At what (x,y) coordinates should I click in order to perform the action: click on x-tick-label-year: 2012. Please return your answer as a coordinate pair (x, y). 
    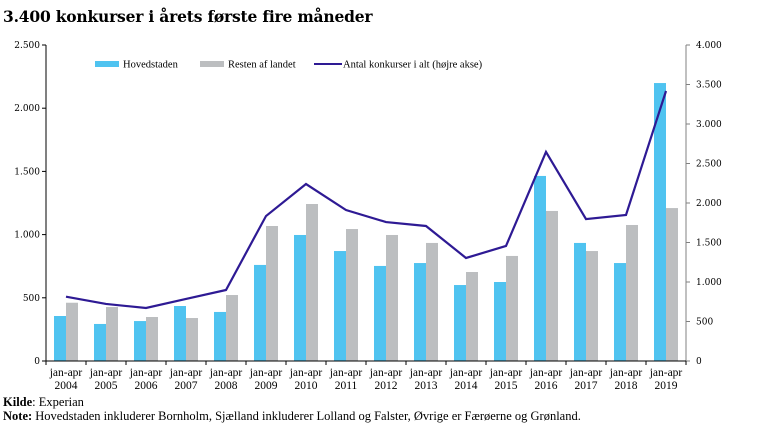
    Looking at the image, I should click on (386, 386).